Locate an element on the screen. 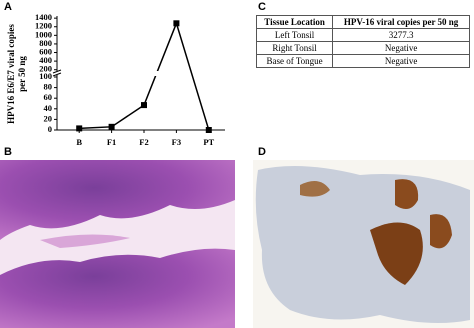  y-tick-label: 0 is located at coordinates (50, 129).